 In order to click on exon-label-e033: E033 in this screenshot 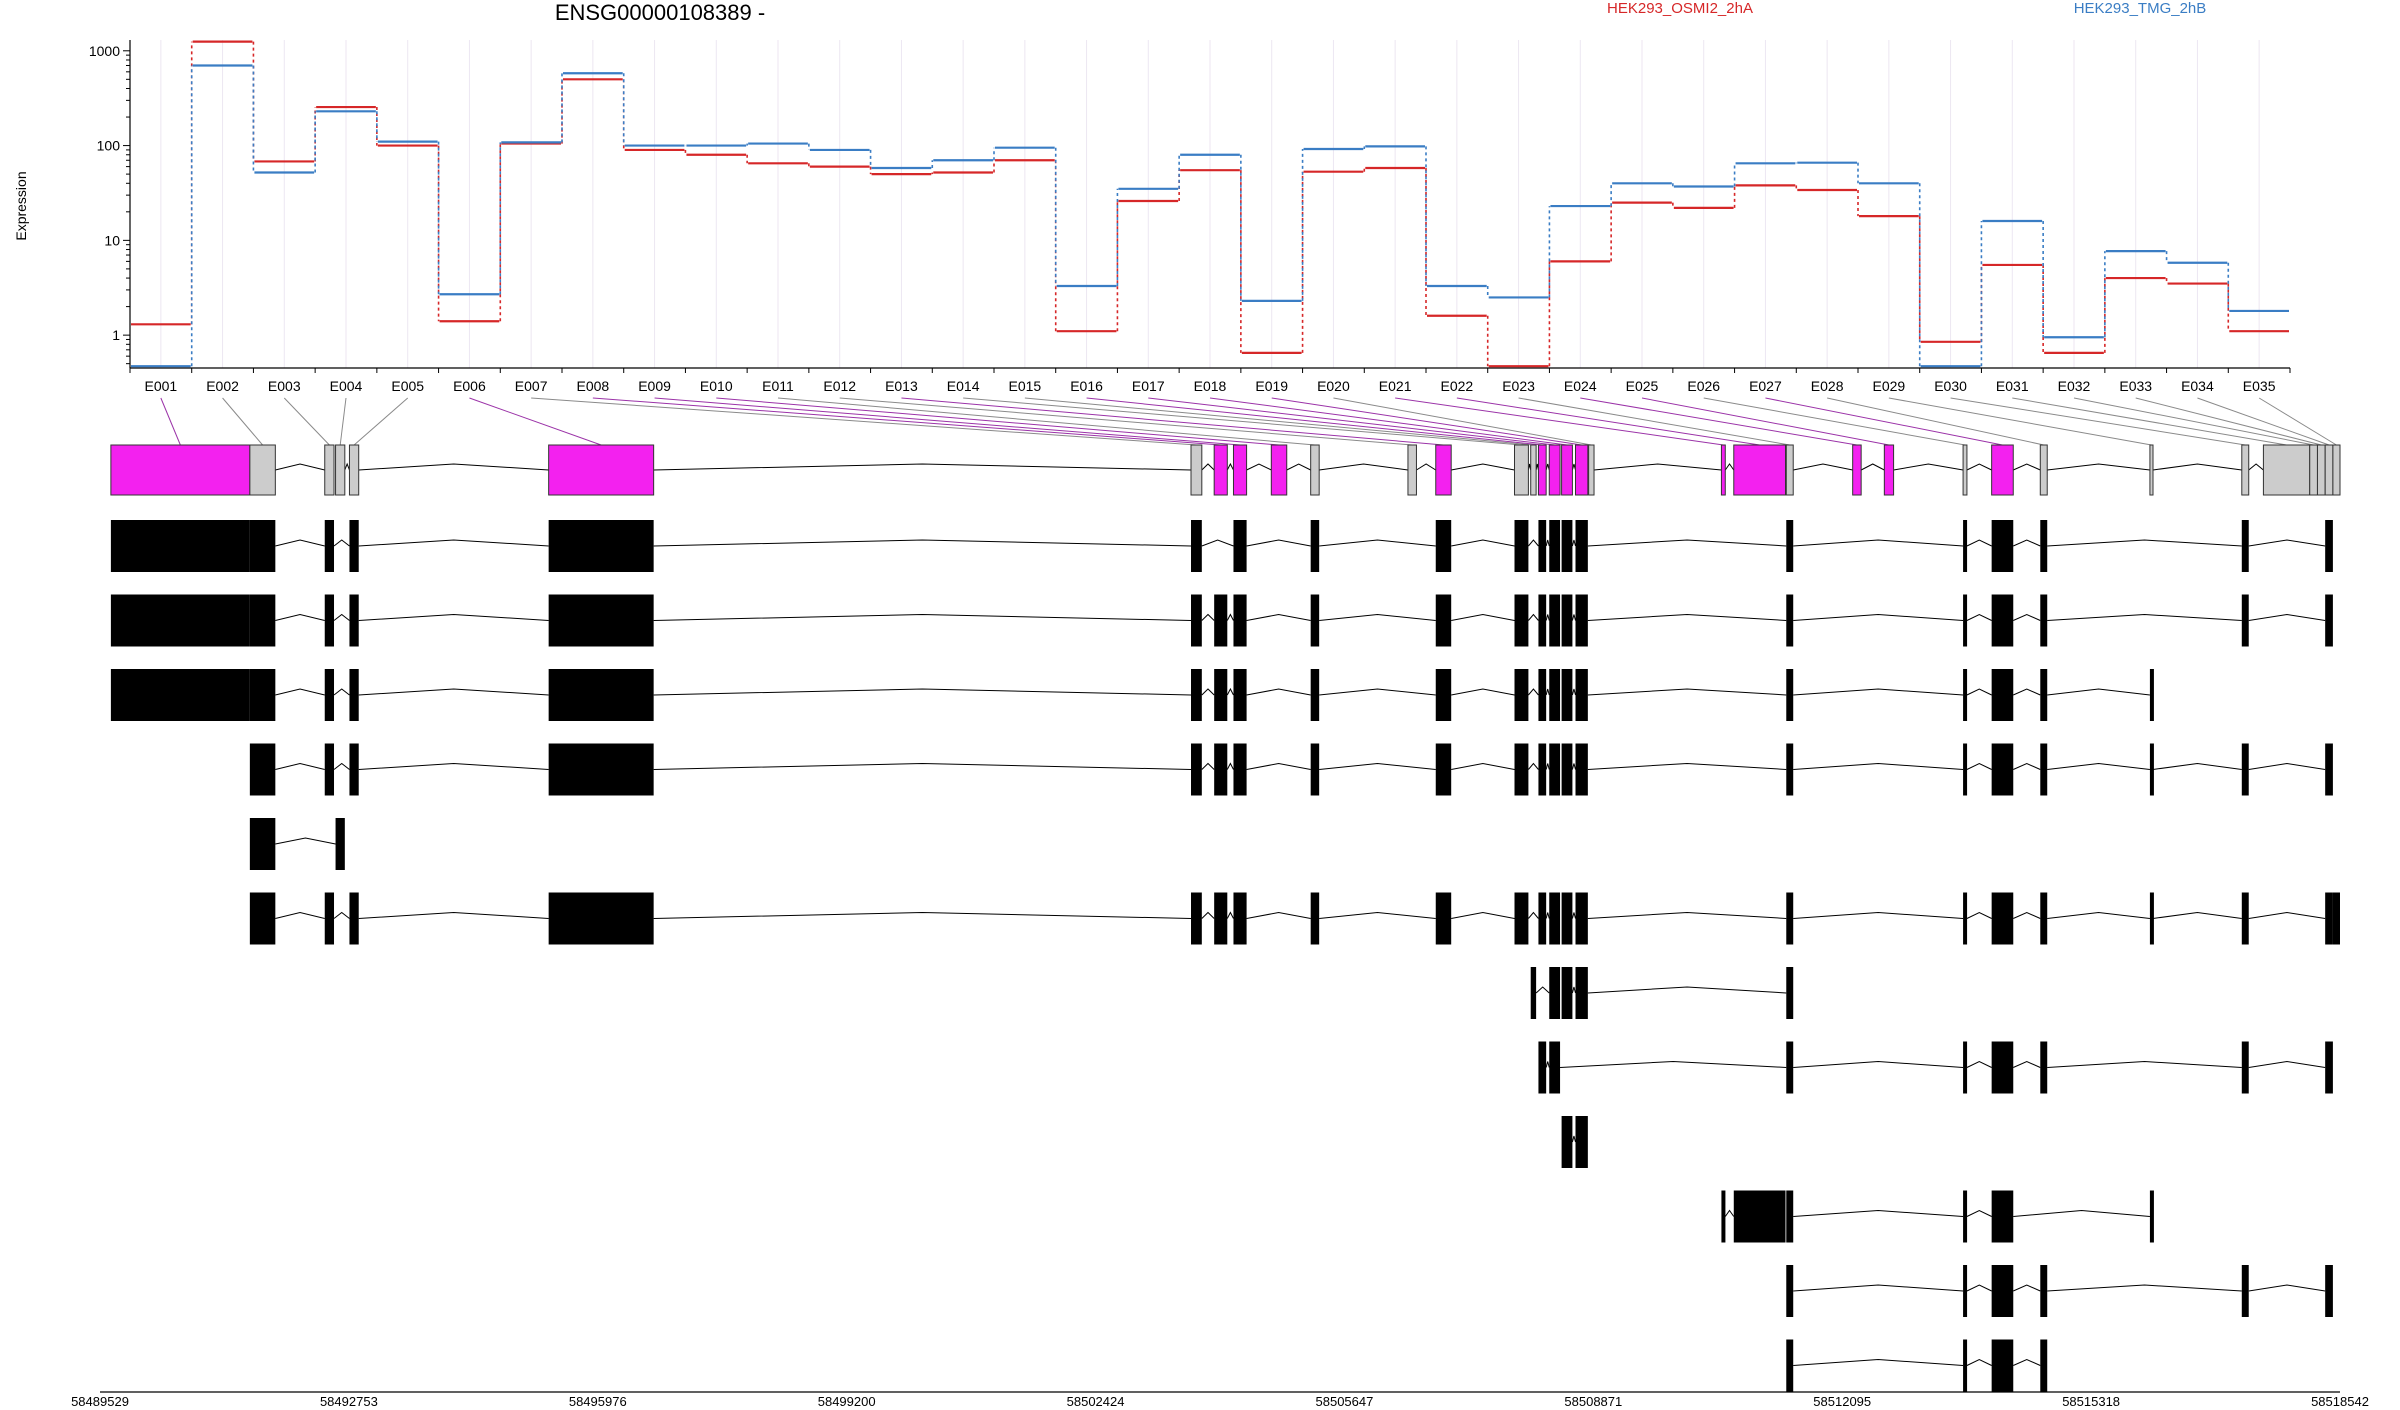, I will do `click(2135, 386)`.